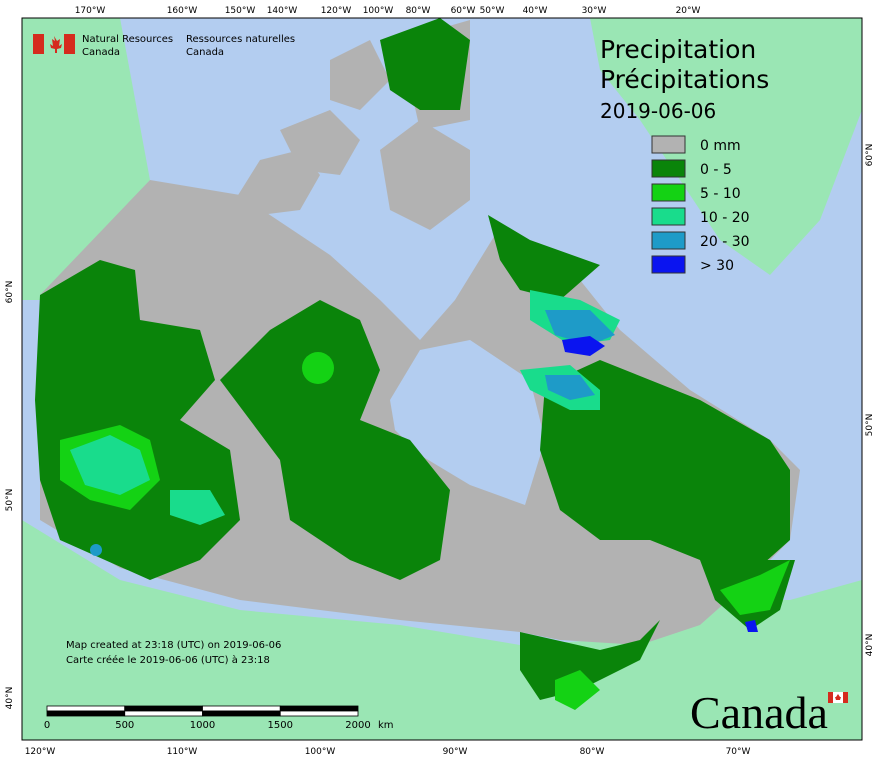  Describe the element at coordinates (684, 79) in the screenshot. I see `title-fr: Précipitations` at that location.